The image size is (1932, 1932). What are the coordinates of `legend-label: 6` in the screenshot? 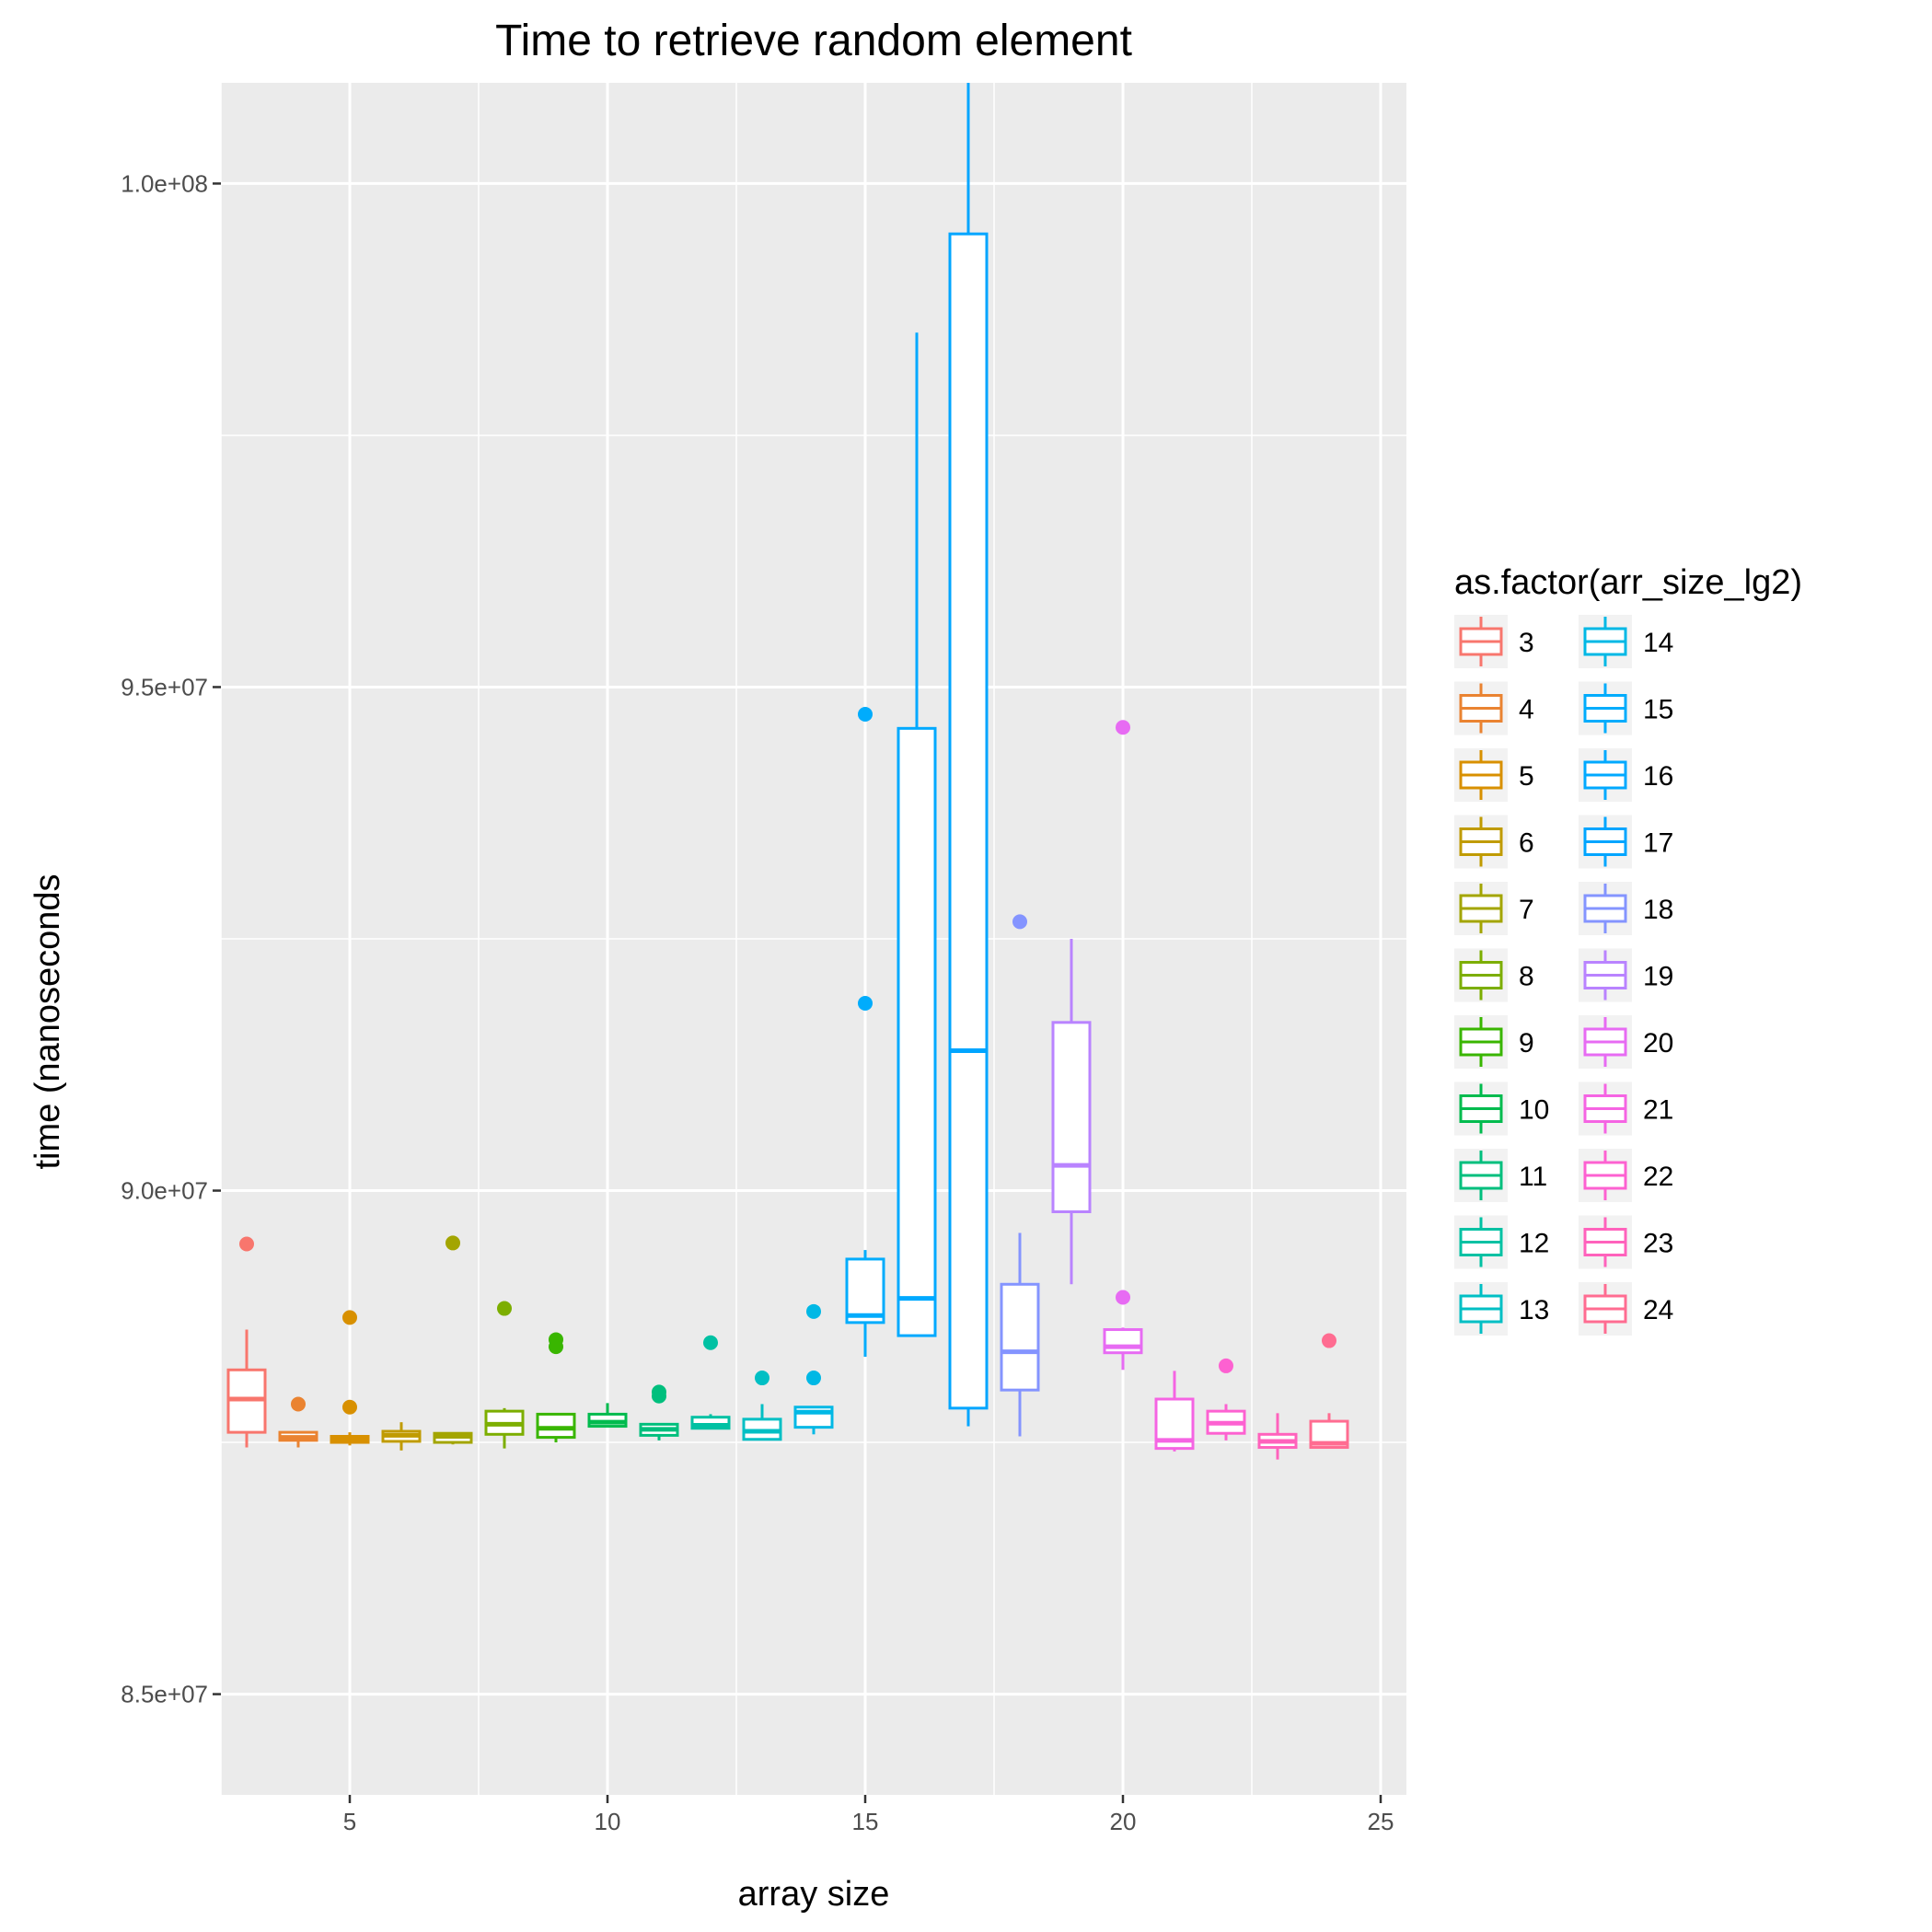 It's located at (1527, 843).